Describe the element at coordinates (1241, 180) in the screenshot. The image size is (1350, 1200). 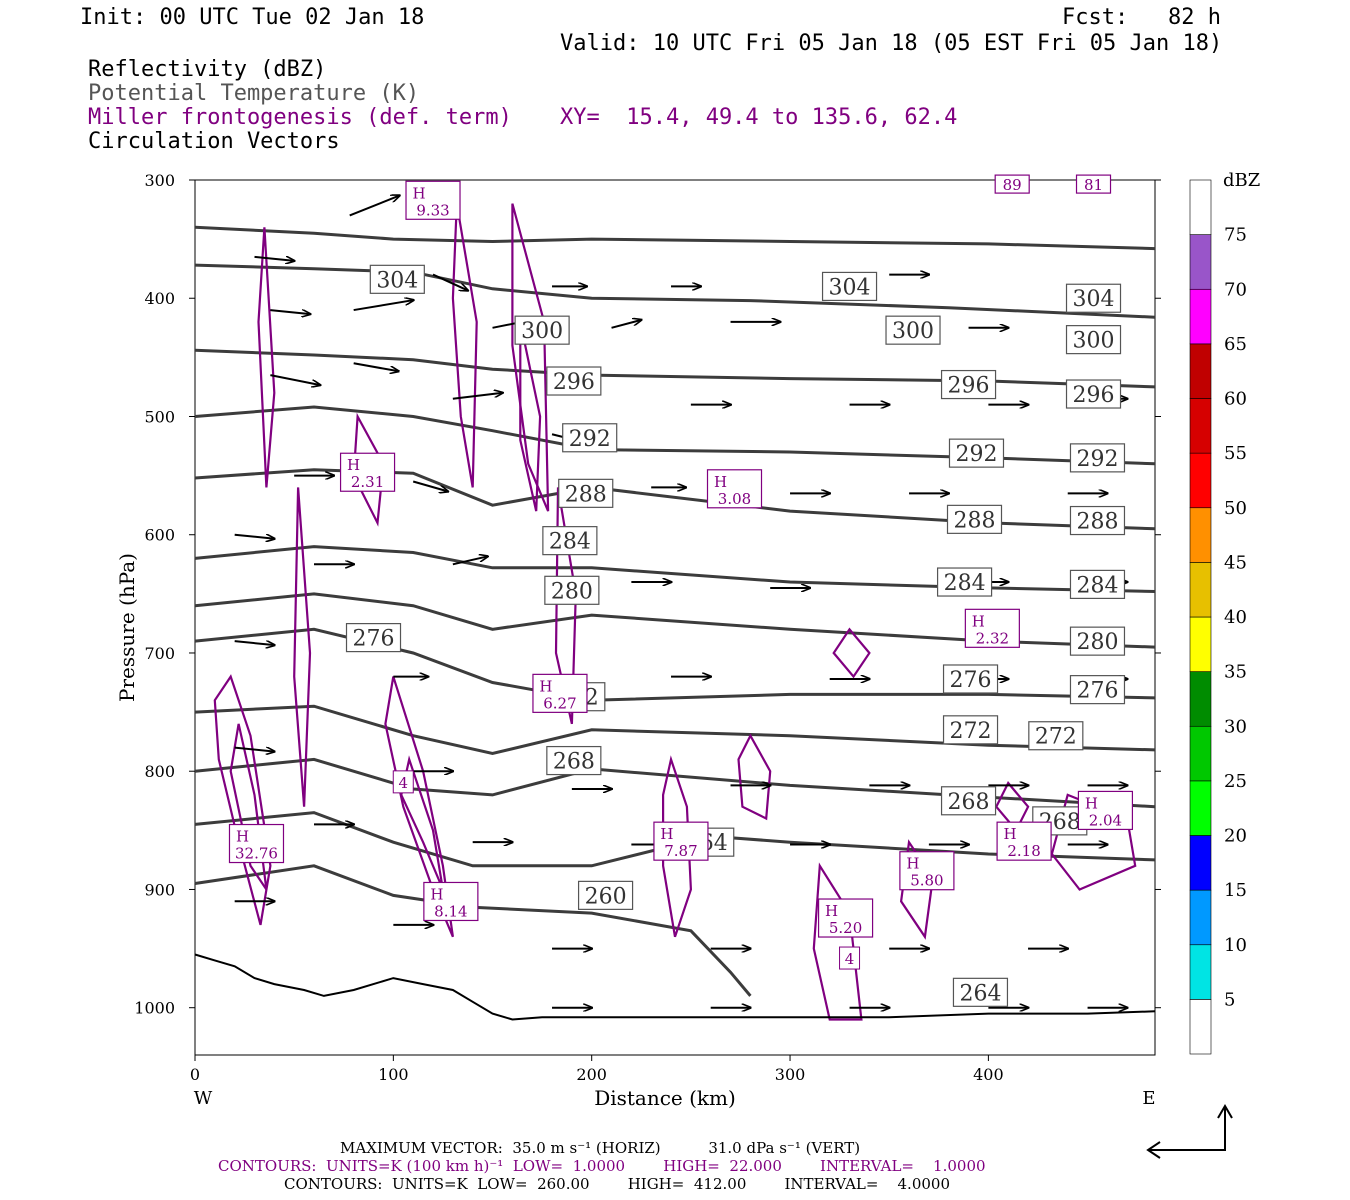
I see `colorbar-unit: dBZ` at that location.